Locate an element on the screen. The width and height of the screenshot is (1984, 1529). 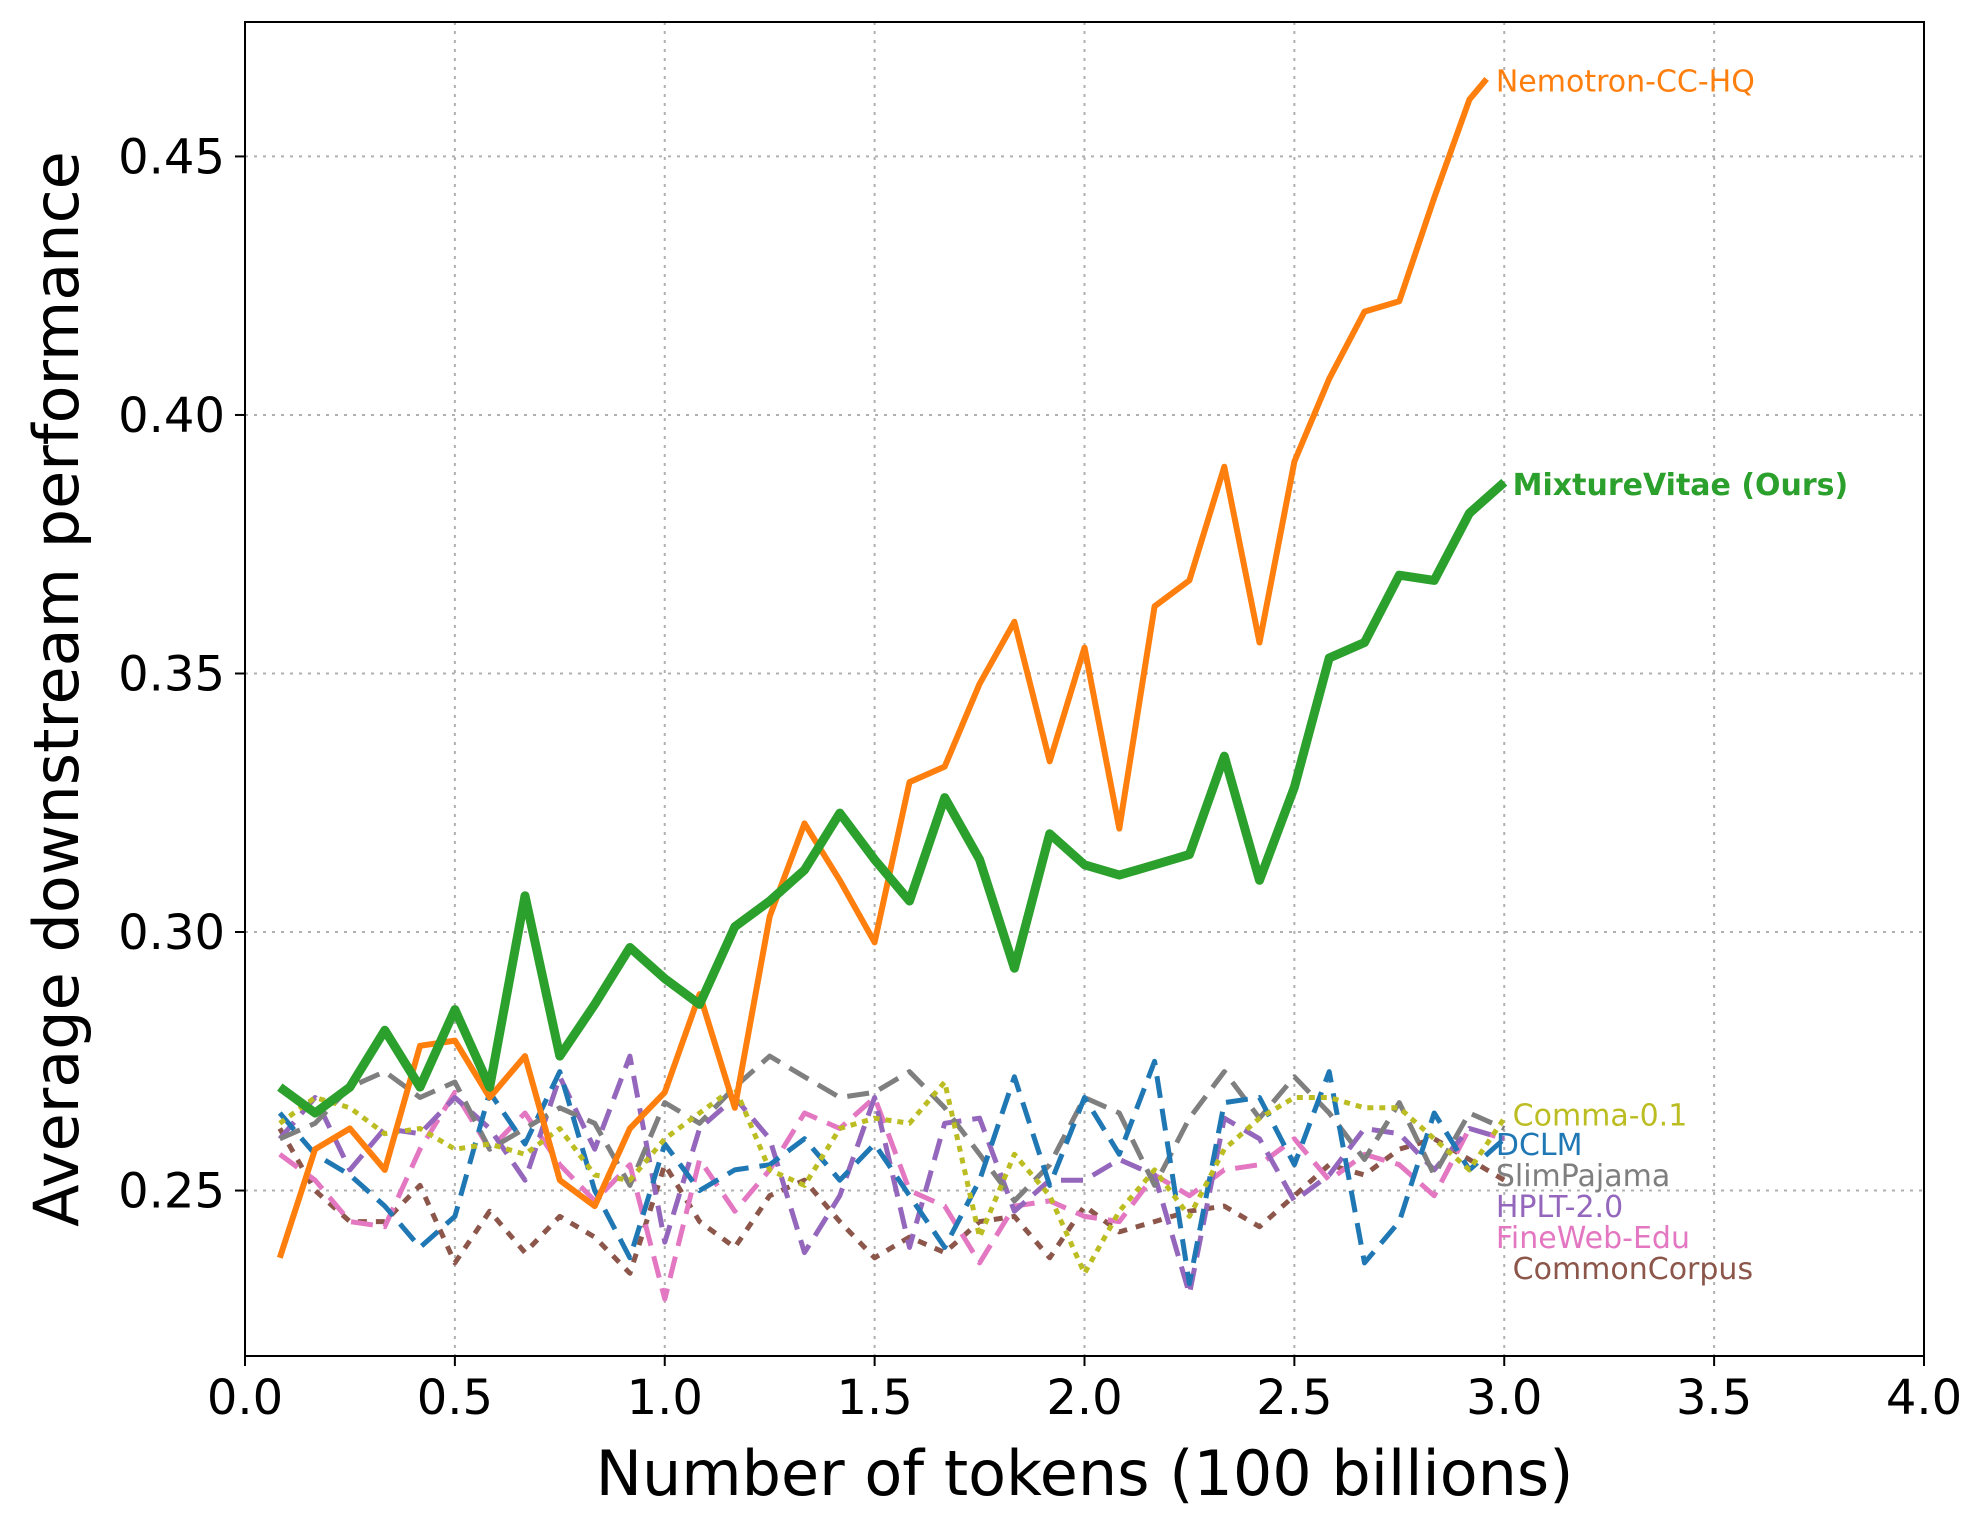
x-tick-label: 1.5 is located at coordinates (874, 1398).